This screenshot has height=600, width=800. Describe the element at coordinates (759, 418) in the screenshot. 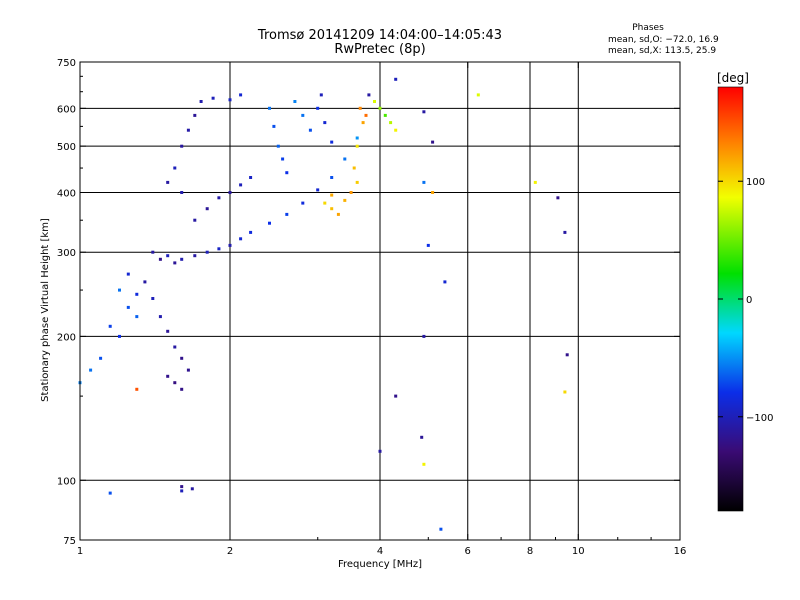

I see `colorbar-tick-label: −100` at that location.